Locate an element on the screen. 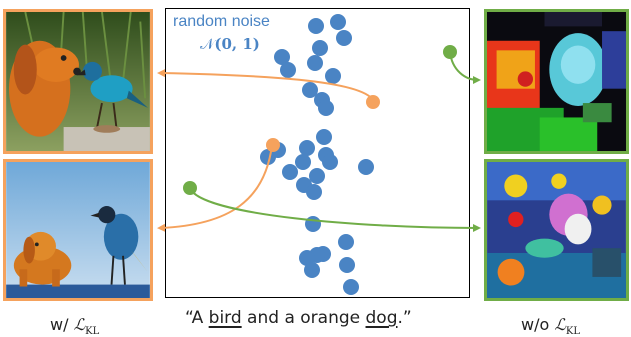 This screenshot has height=337, width=631. distribution-label: 𝒩(0, 1) is located at coordinates (230, 44).